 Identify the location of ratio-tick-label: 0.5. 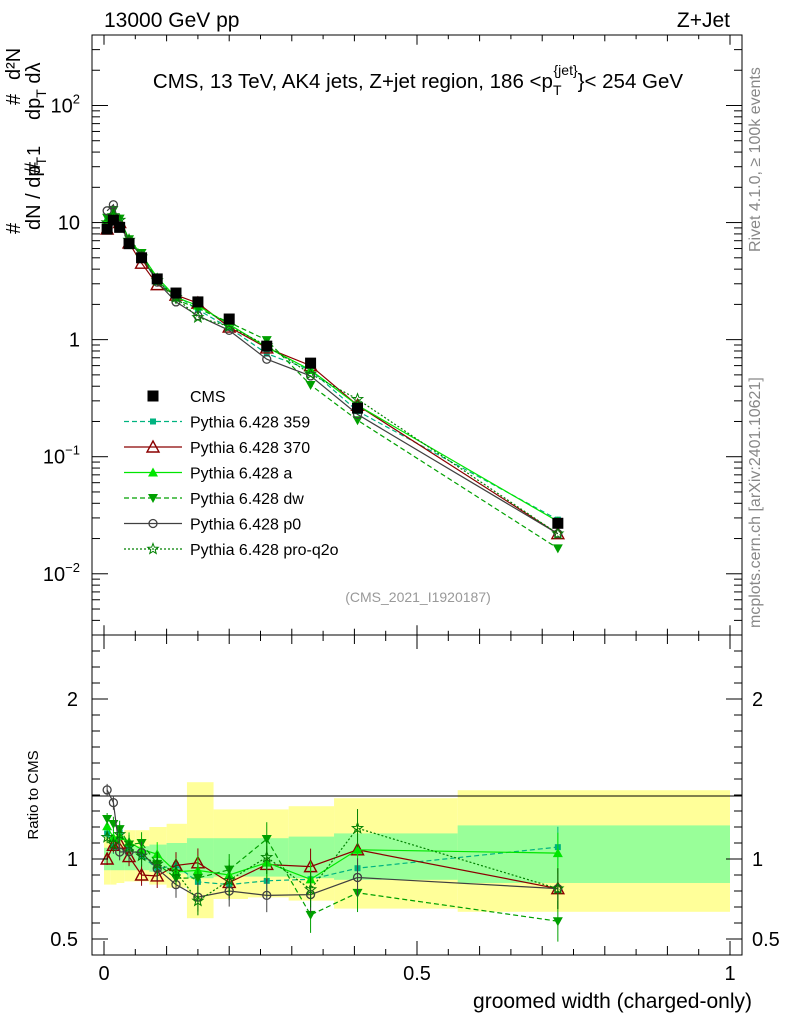
(64, 940).